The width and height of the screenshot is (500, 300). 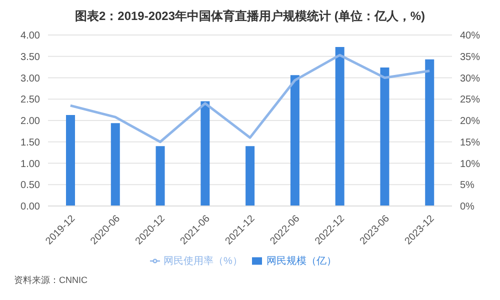 What do you see at coordinates (470, 100) in the screenshot?
I see `y2-tick-label: 25%` at bounding box center [470, 100].